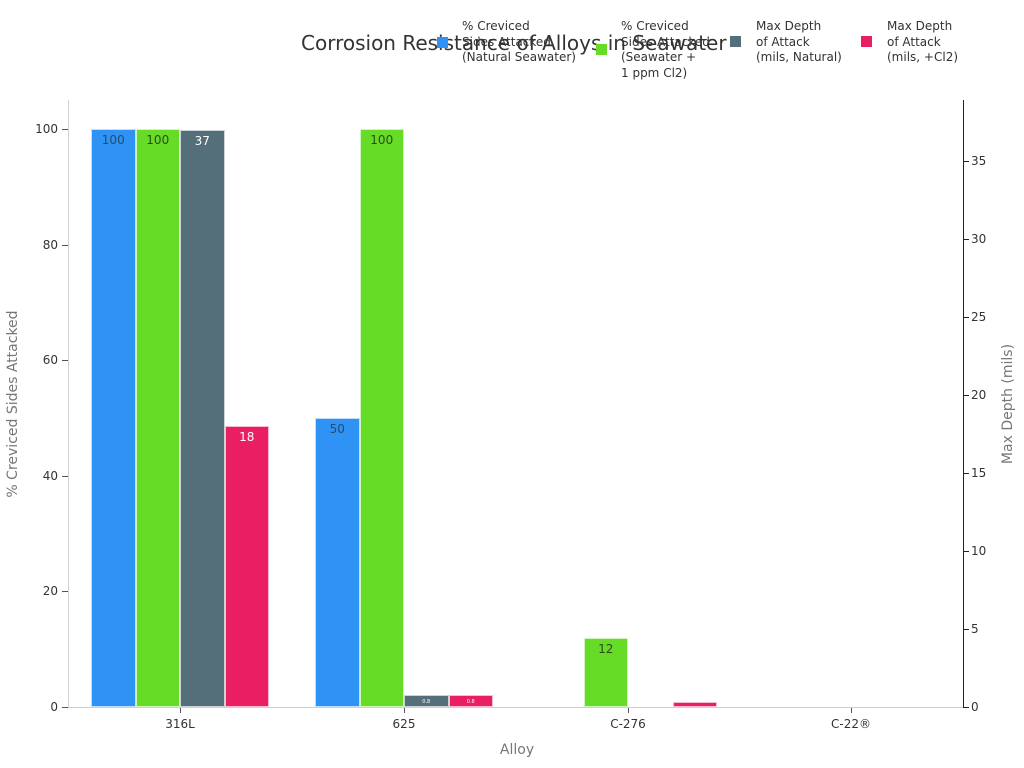 The height and width of the screenshot is (768, 1024). Describe the element at coordinates (975, 628) in the screenshot. I see `right-y-tick-label: 5` at that location.